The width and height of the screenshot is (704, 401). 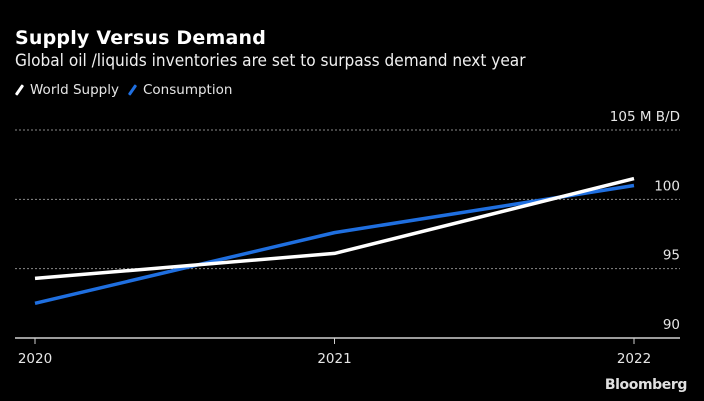 What do you see at coordinates (334, 359) in the screenshot?
I see `x-tick-label-2021: 2021` at bounding box center [334, 359].